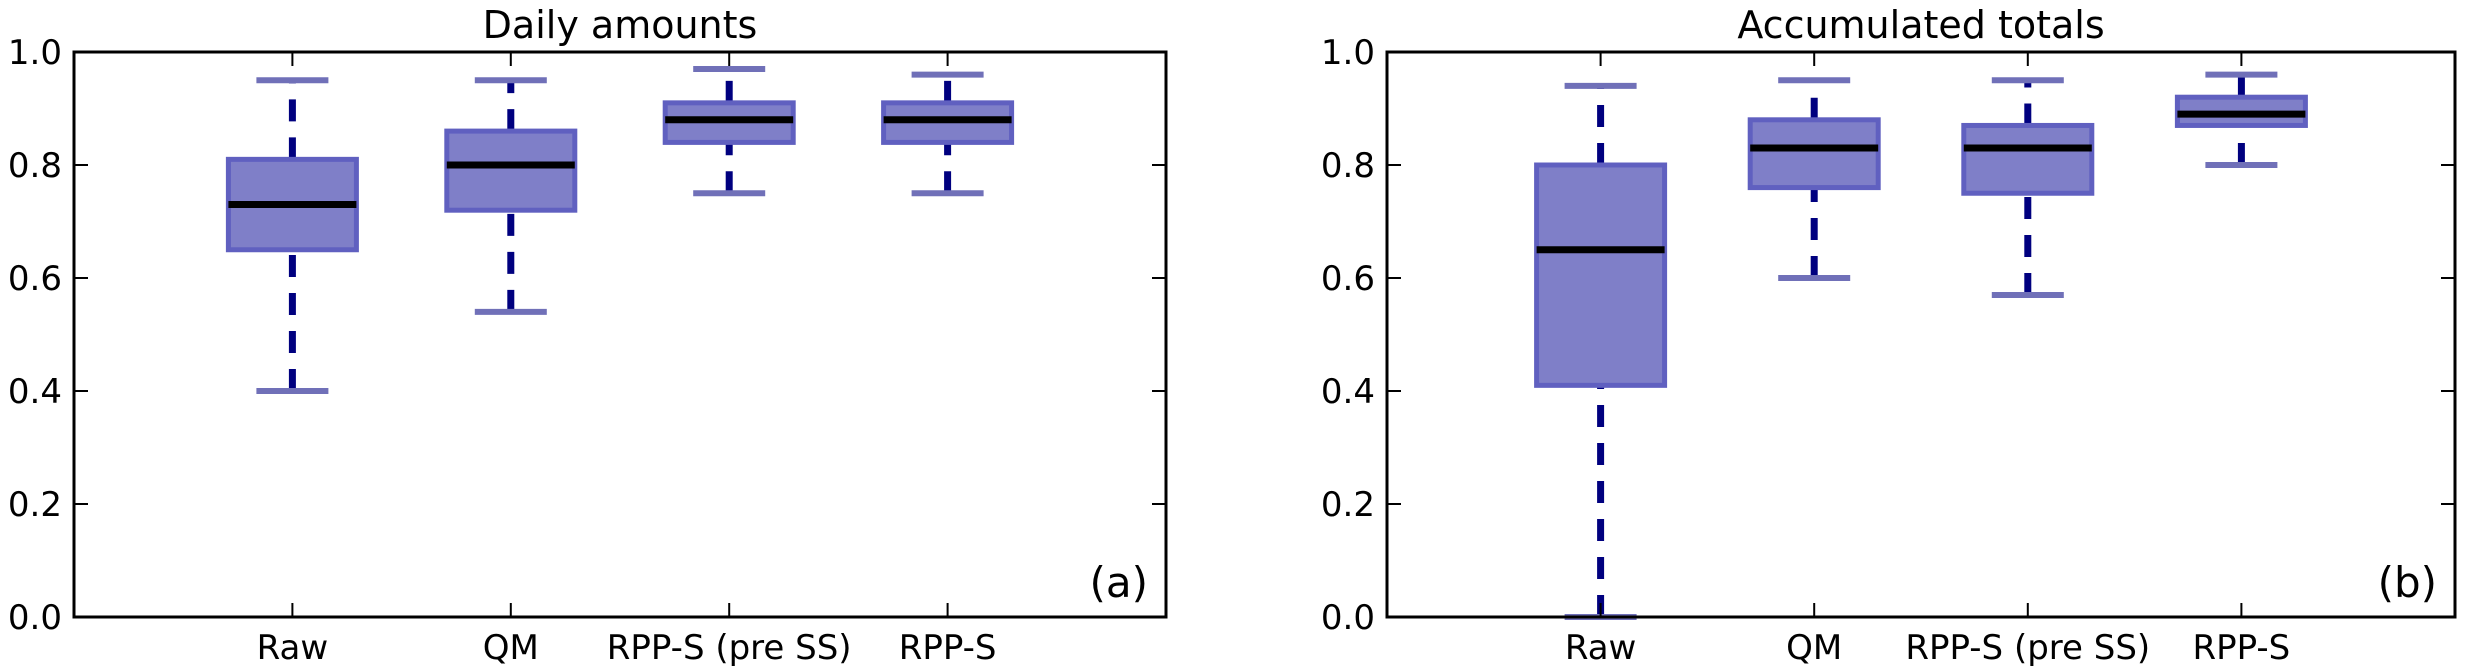 The image size is (2480, 669). What do you see at coordinates (1118, 582) in the screenshot?
I see `panel-label: (a)` at bounding box center [1118, 582].